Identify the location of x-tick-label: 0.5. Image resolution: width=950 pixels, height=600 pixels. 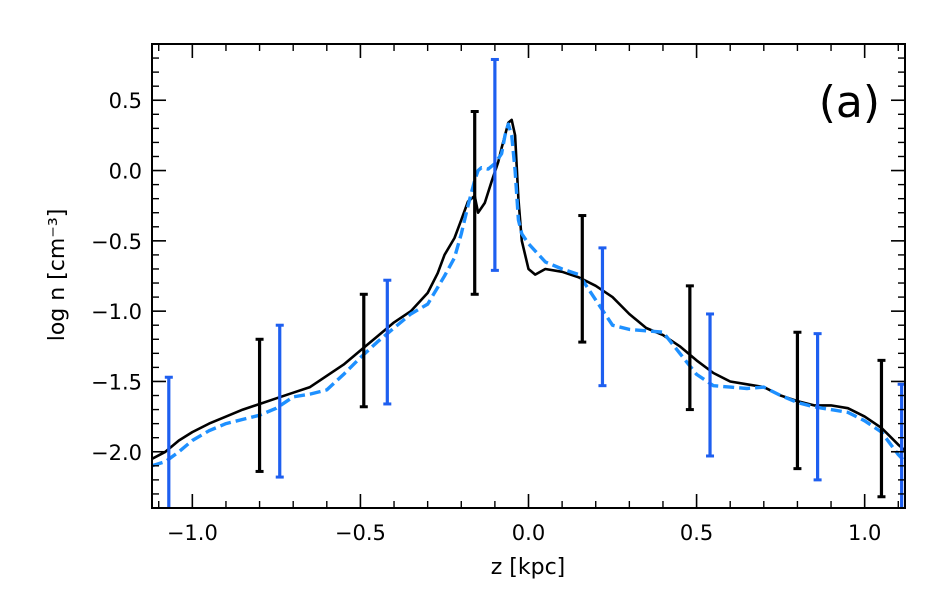
(696, 533).